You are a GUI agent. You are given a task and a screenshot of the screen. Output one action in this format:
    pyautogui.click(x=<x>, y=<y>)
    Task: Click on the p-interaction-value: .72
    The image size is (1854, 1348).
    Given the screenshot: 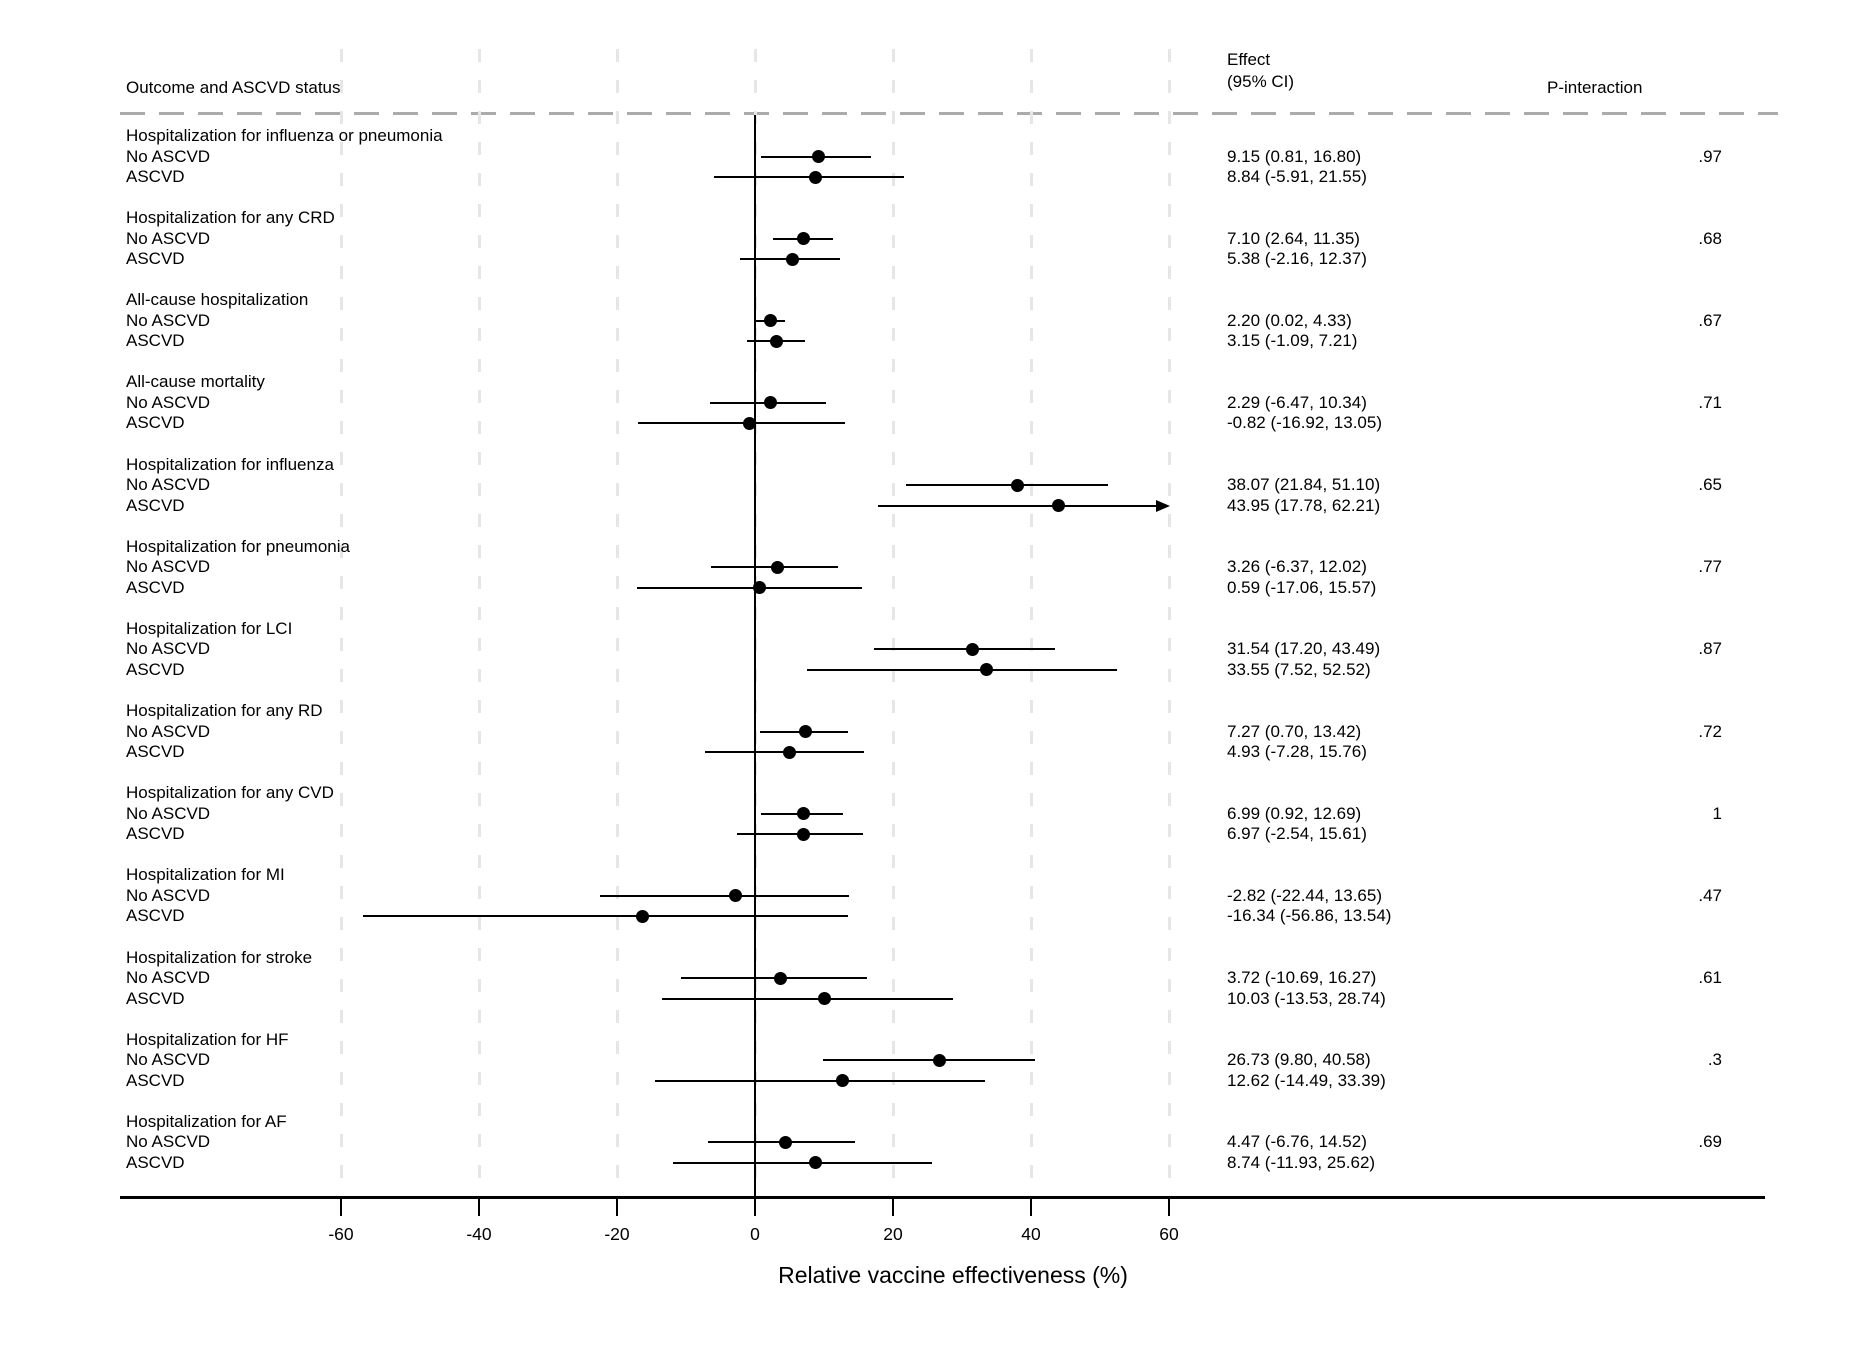 What is the action you would take?
    pyautogui.click(x=1710, y=731)
    